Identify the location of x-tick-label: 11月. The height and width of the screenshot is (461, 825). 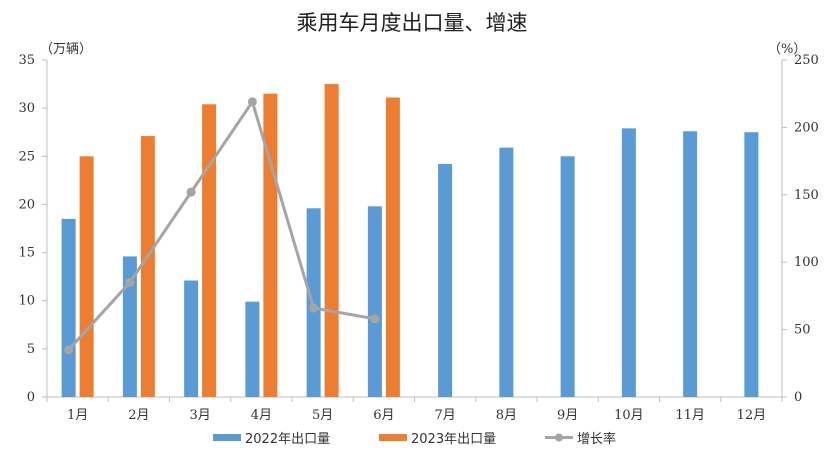
(690, 415).